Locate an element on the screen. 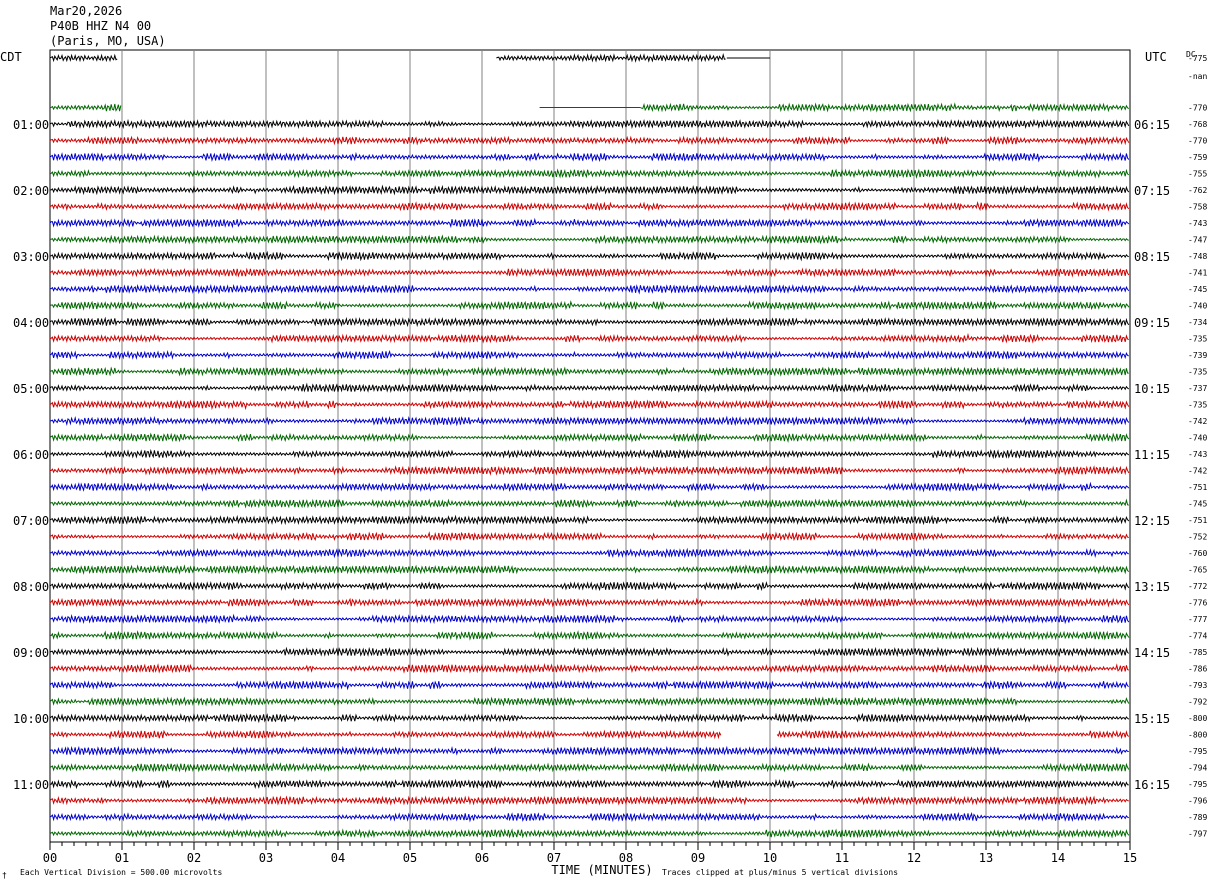 The height and width of the screenshot is (886, 1210). dc-offset-label: -739 is located at coordinates (1197, 355).